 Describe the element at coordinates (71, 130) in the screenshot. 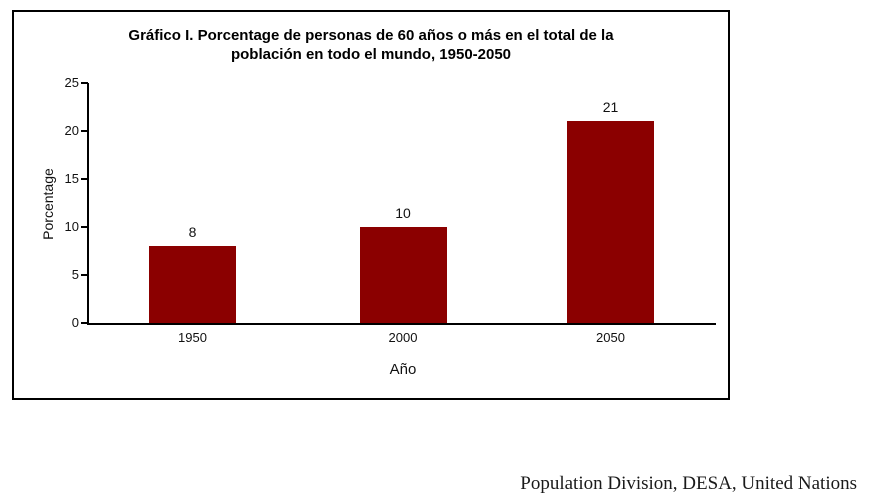

I see `y-tick-label: 20` at that location.